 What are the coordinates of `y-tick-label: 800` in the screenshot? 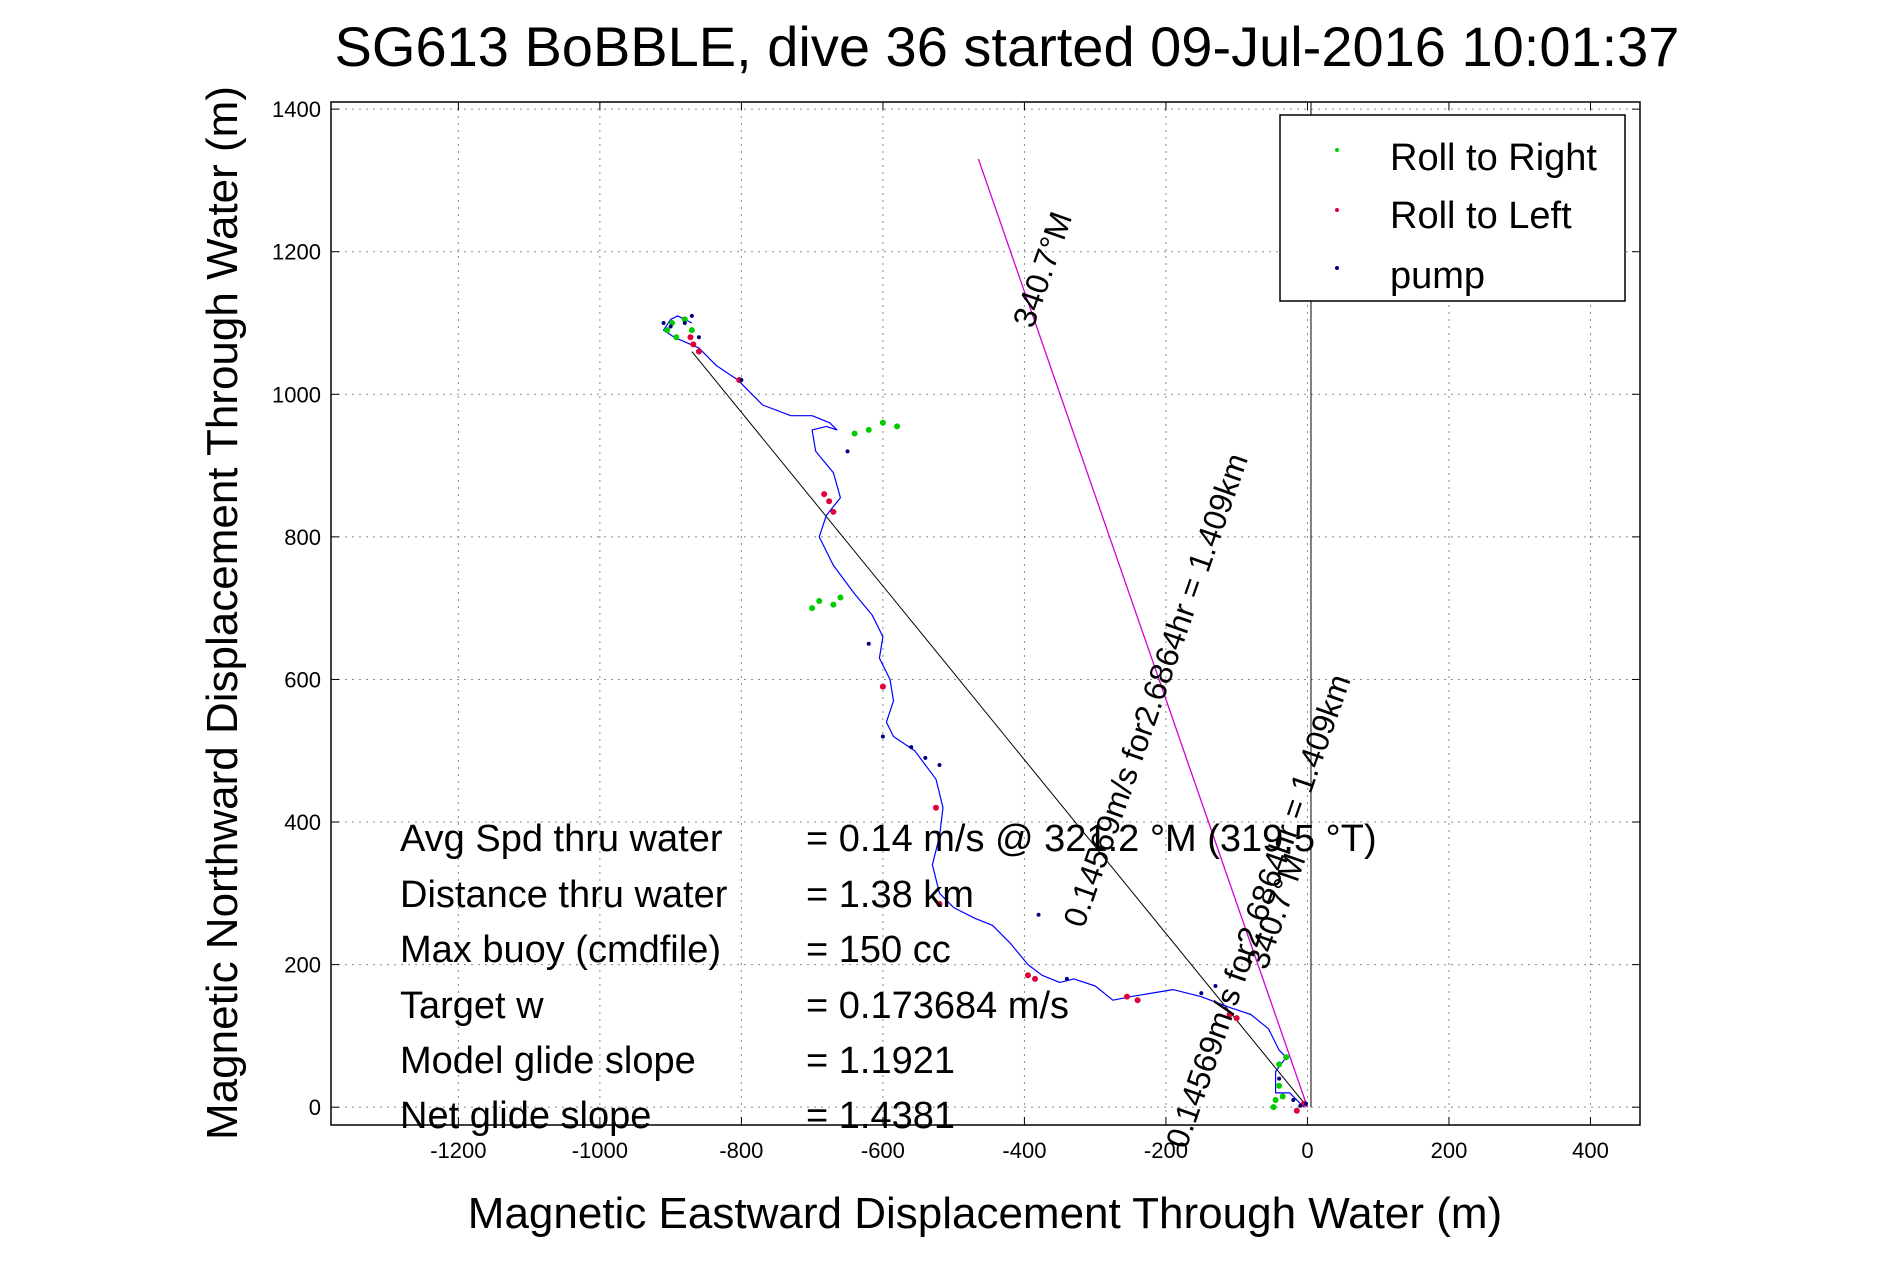 It's located at (302, 537).